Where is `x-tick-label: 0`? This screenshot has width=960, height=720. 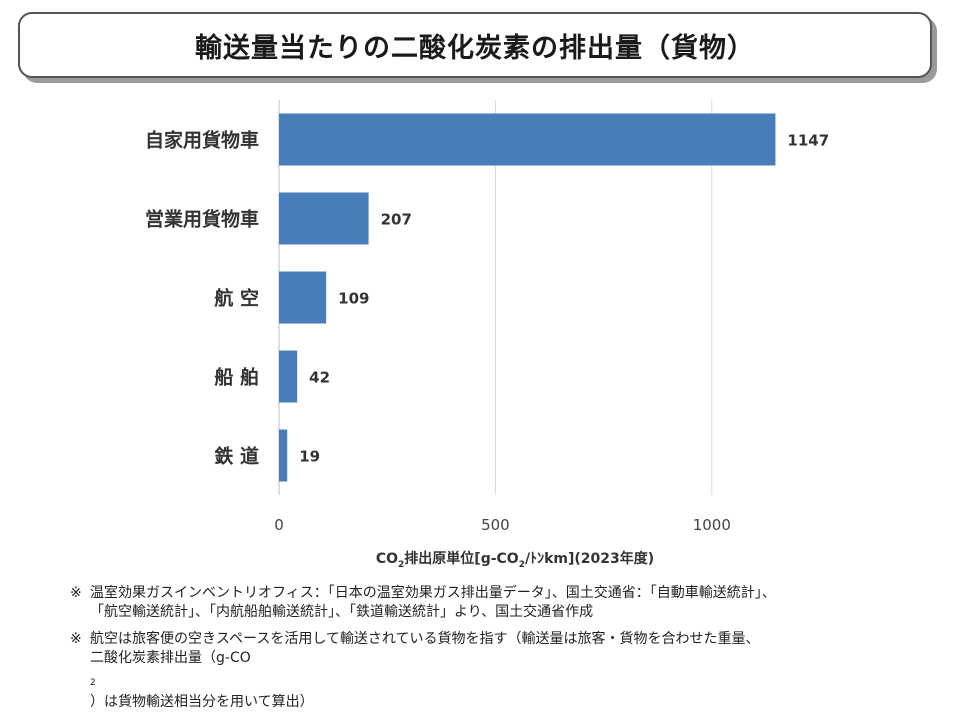 x-tick-label: 0 is located at coordinates (279, 525).